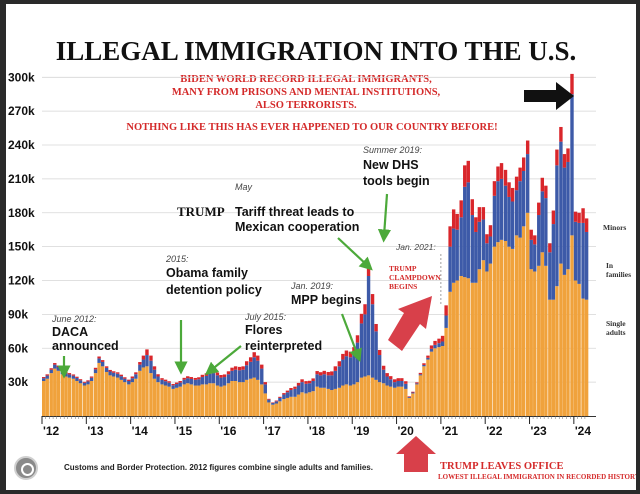  What do you see at coordinates (549, 96) in the screenshot?
I see `big-black-arrow-icon` at bounding box center [549, 96].